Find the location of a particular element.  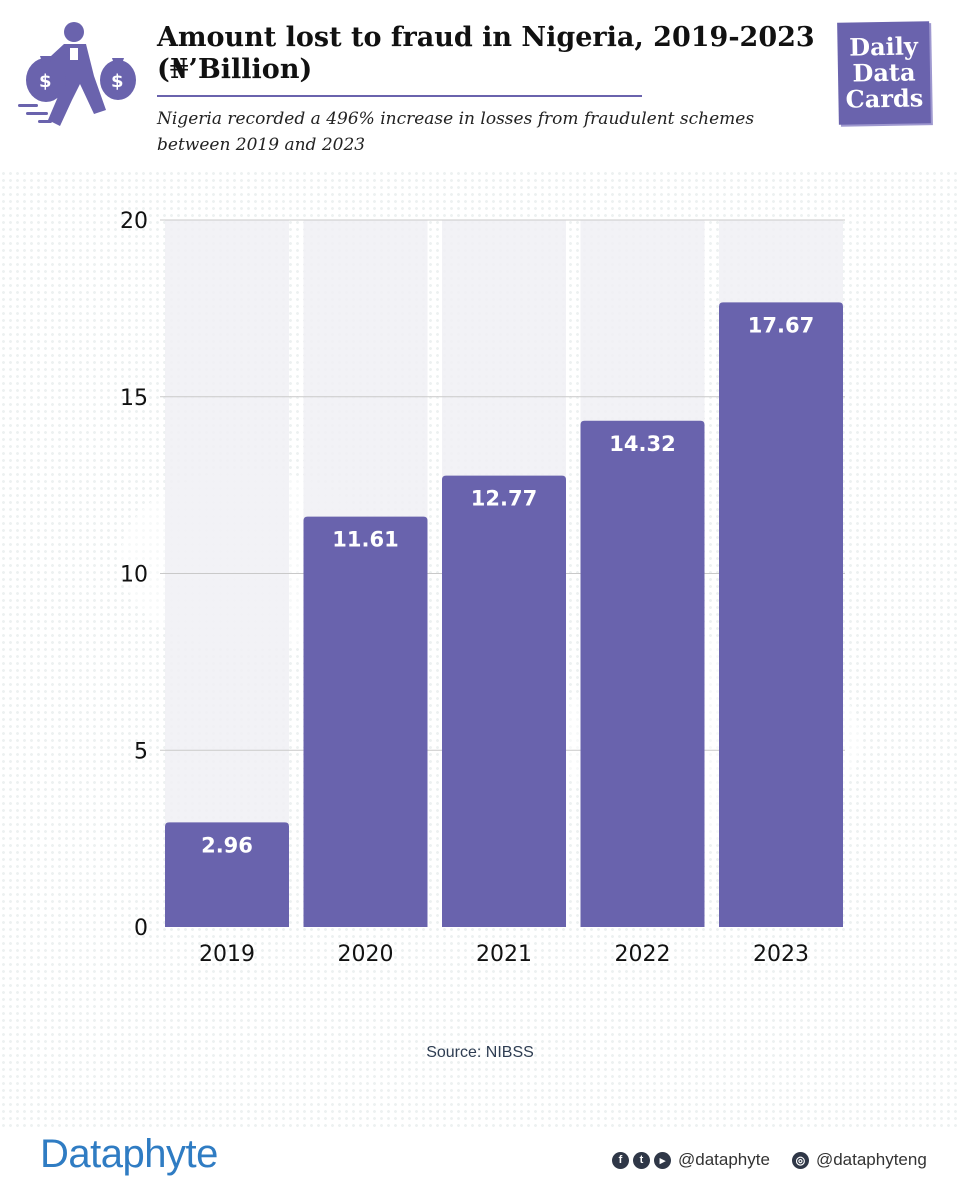

y-tick-label: 0 is located at coordinates (141, 928).